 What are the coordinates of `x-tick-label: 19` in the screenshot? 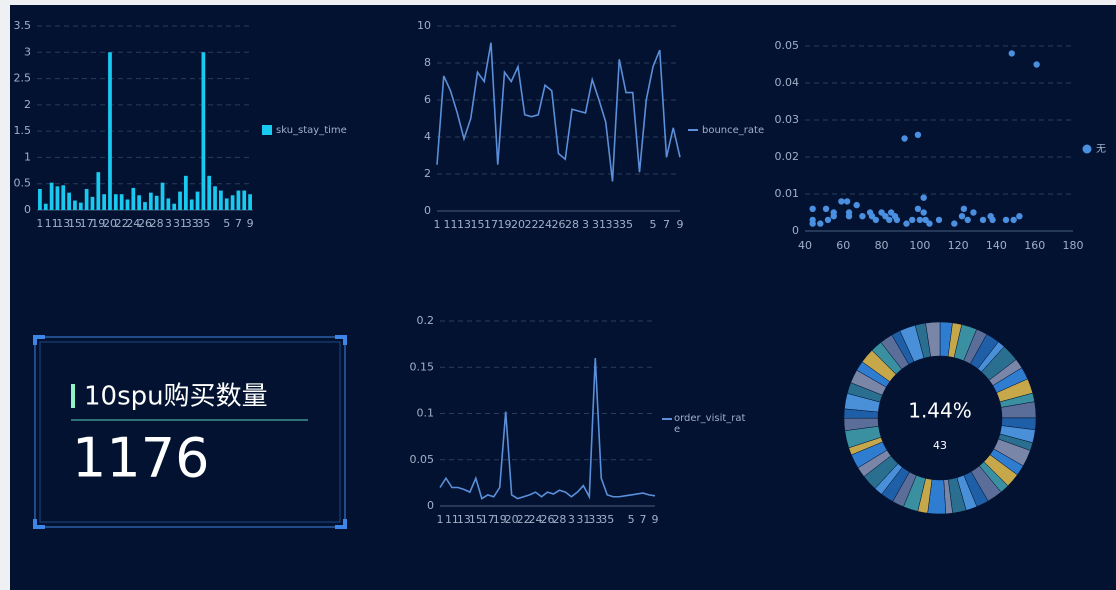 It's located at (500, 519).